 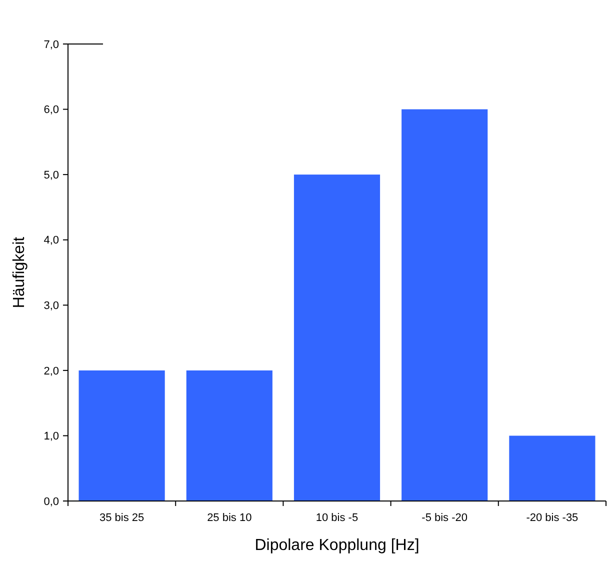 What do you see at coordinates (229, 518) in the screenshot?
I see `x-tick-label: 25 bis 10` at bounding box center [229, 518].